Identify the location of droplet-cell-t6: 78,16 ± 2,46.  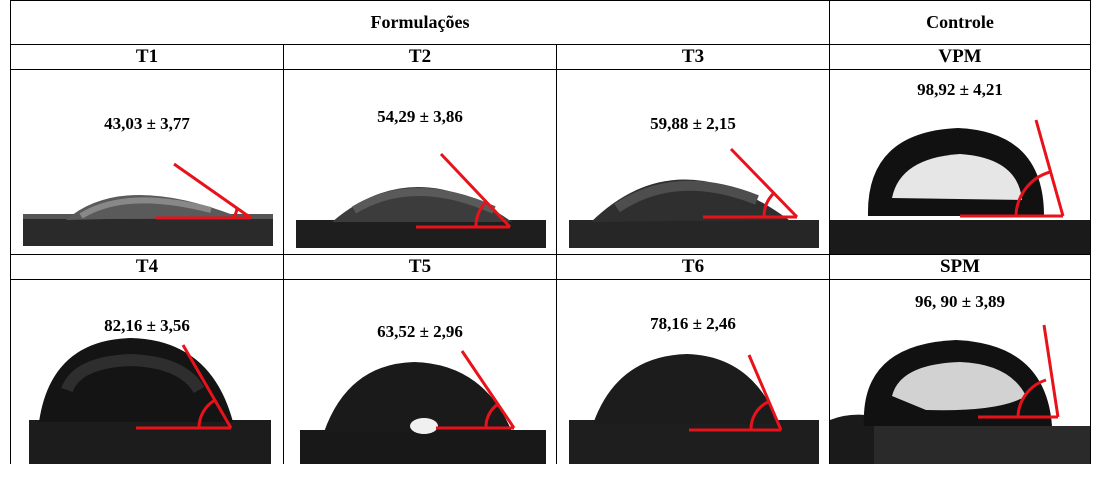
(693, 371).